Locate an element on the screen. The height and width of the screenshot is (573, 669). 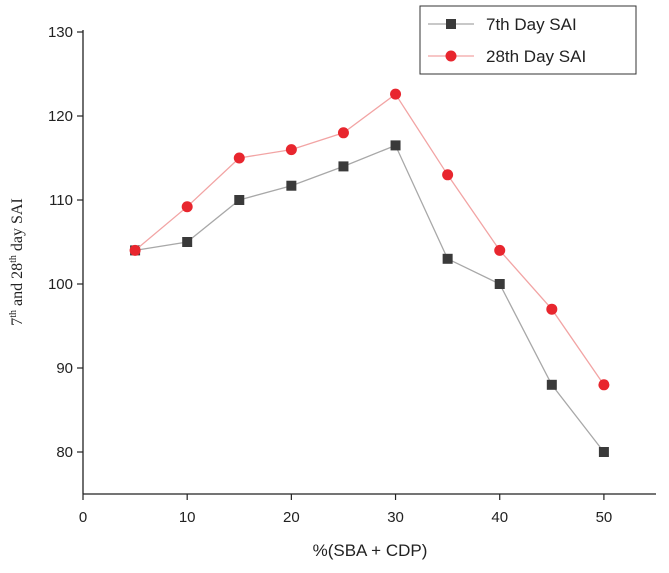
x-tick-label: 40 is located at coordinates (499, 517).